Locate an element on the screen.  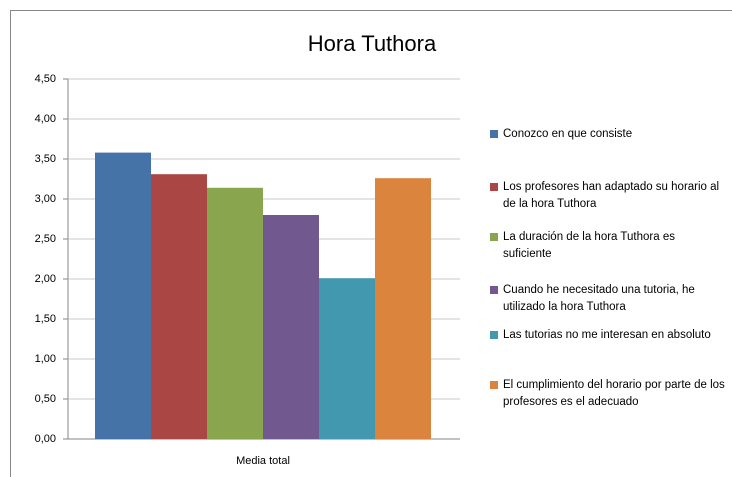
y-tick-label: 3,00 is located at coordinates (45, 199).